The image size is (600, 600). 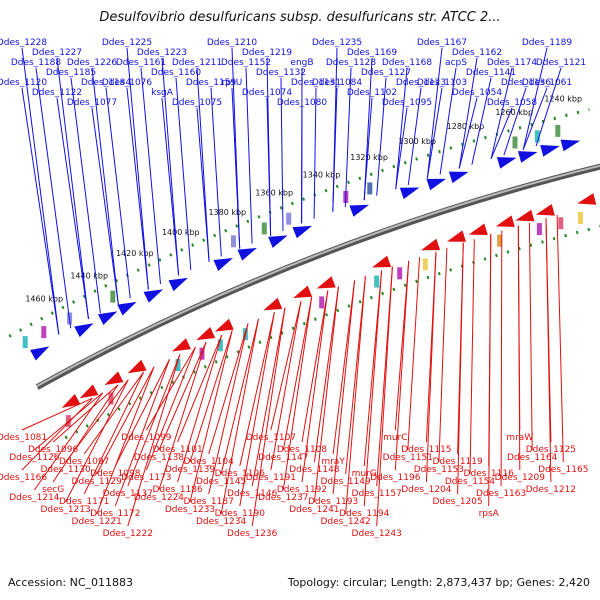 I want to click on gene-label: Ddes_1214, so click(x=34, y=498).